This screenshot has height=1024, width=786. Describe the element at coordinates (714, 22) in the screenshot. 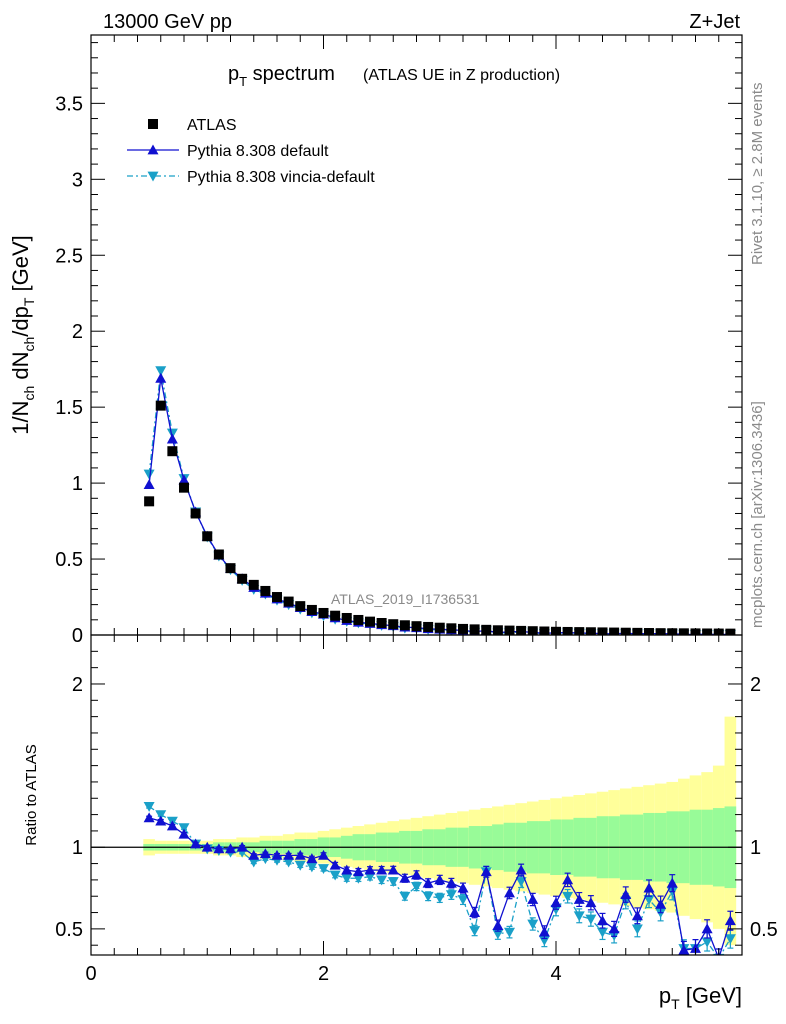

I see `process-label: Z+Jet` at that location.